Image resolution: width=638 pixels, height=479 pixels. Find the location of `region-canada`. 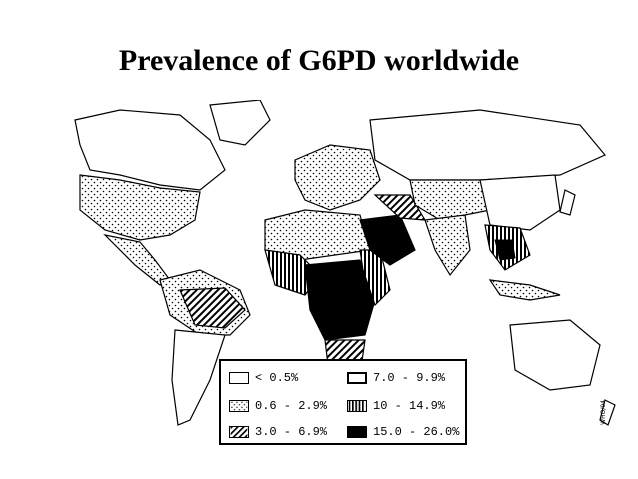

region-canada is located at coordinates (150, 150).